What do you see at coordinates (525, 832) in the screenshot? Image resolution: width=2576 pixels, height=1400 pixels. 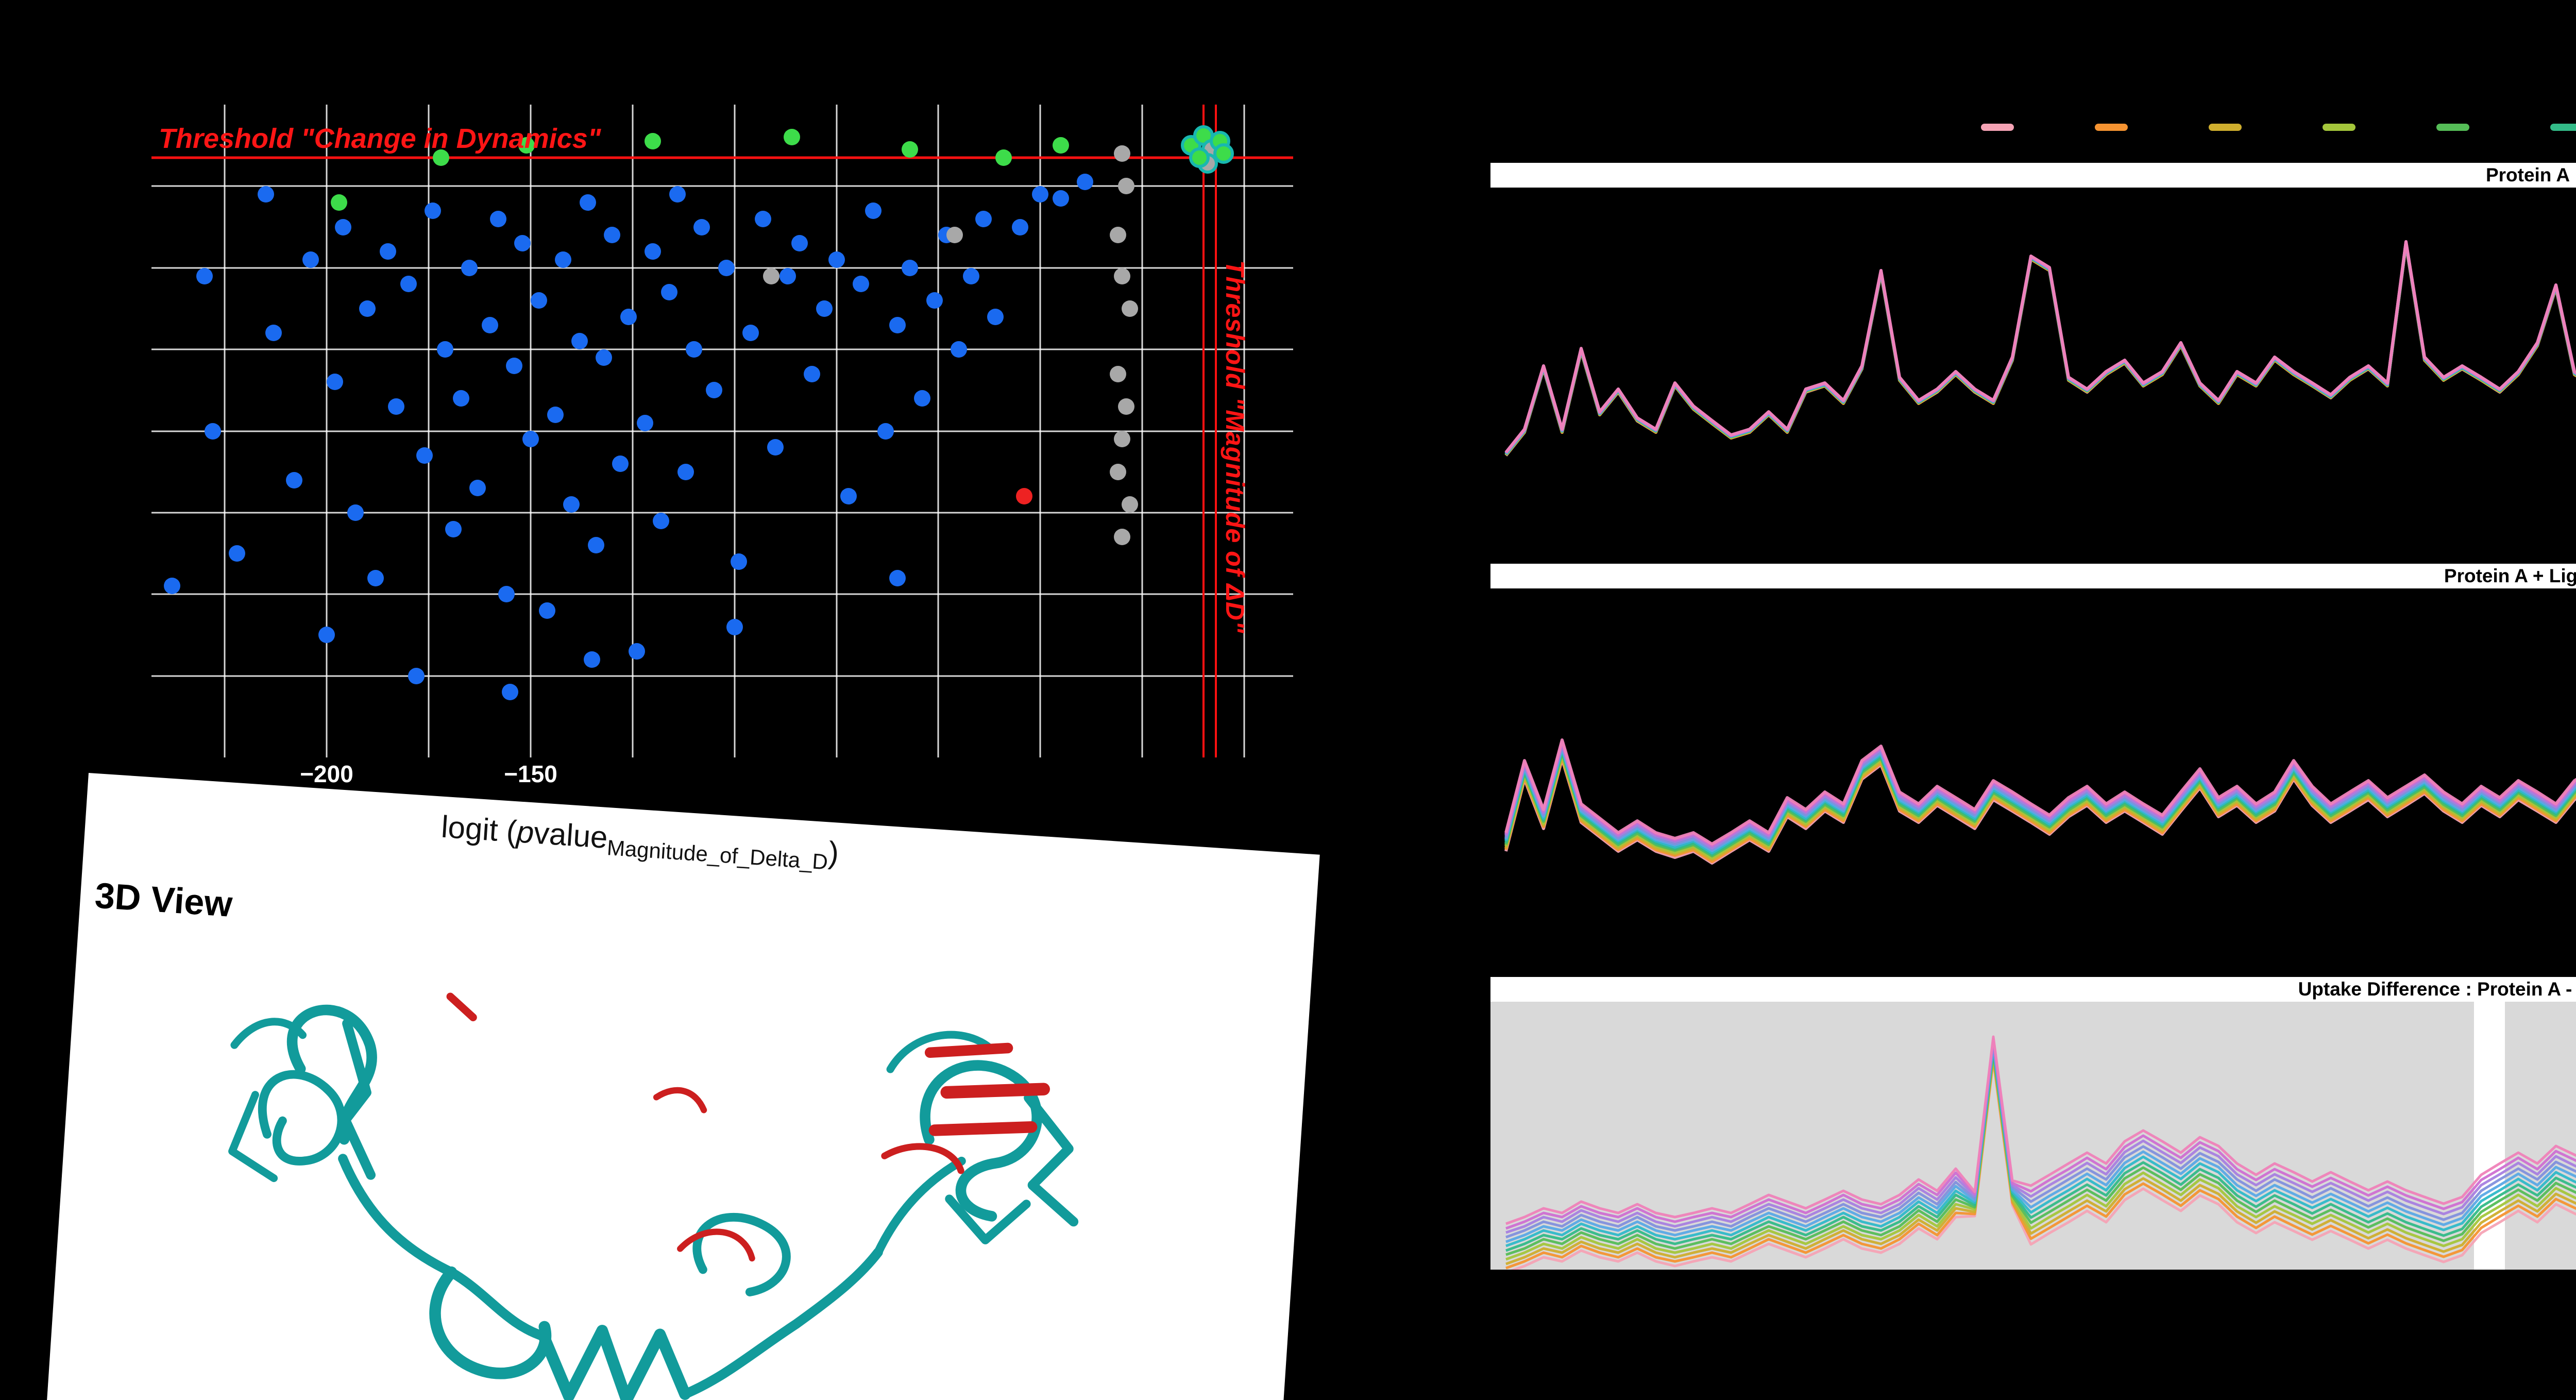 I see `x-axis-label-italic-p: p` at bounding box center [525, 832].